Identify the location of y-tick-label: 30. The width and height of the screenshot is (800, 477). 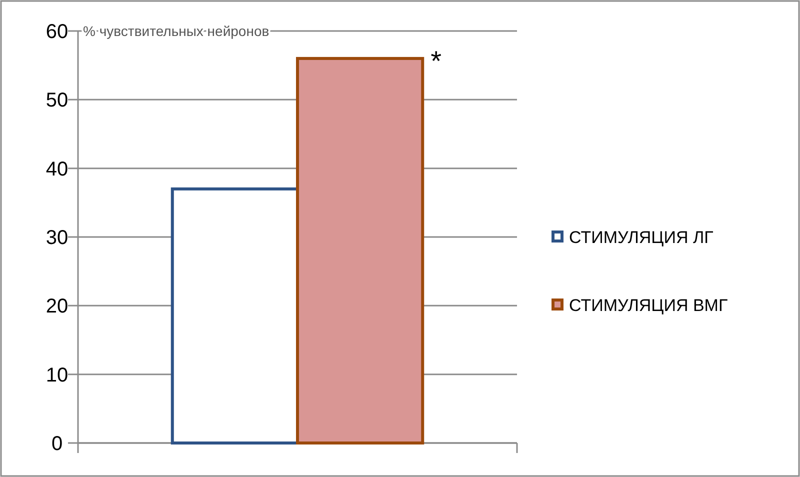
(57, 238).